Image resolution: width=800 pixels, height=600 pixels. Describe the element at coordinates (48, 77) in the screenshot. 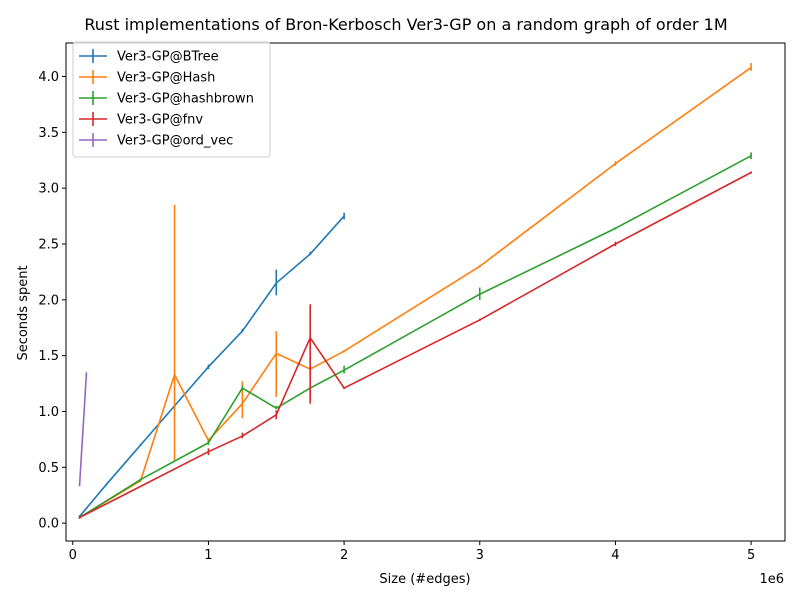

I see `y-tick-label: 4.0` at that location.